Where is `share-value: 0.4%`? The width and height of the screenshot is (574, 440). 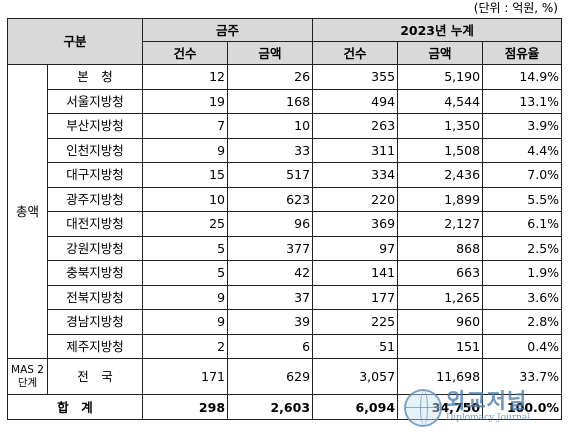
share-value: 0.4% is located at coordinates (522, 346).